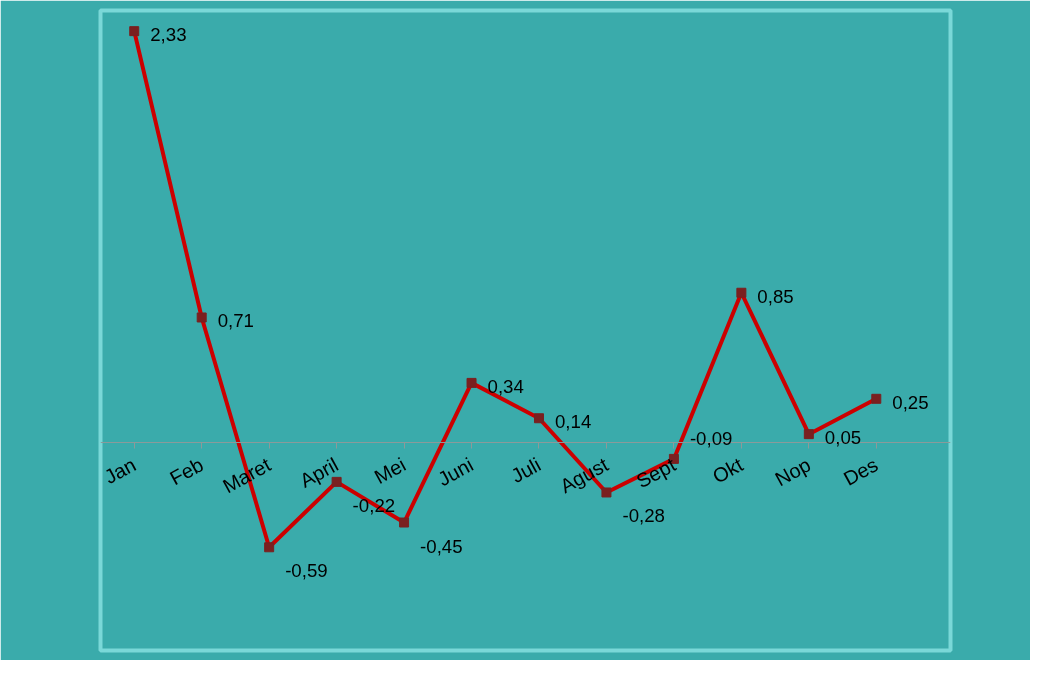 This screenshot has height=684, width=1057. I want to click on data-label: 0,85, so click(775, 296).